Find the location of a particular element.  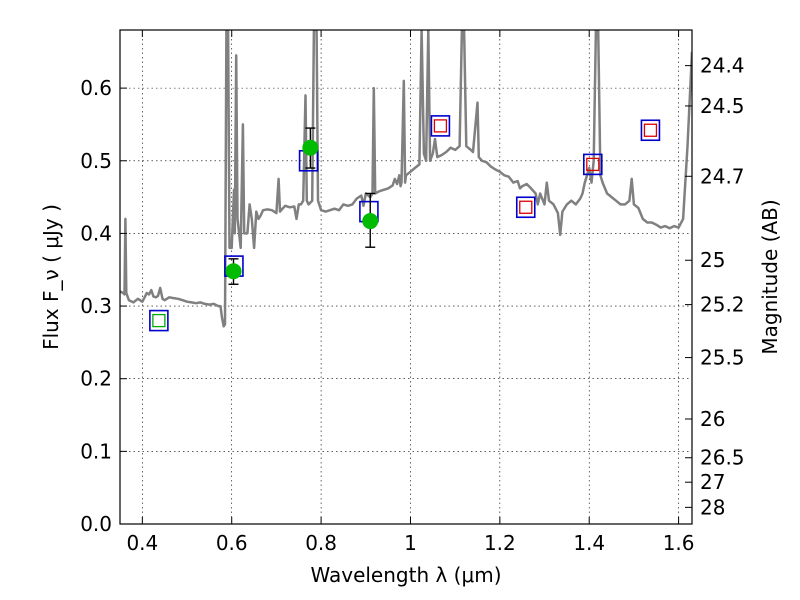

mag-tick-label: 28 is located at coordinates (712, 507).